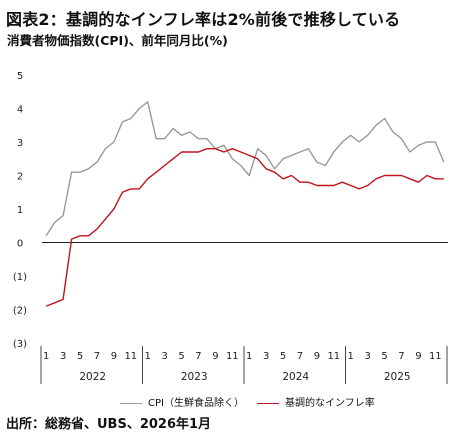  What do you see at coordinates (131, 403) in the screenshot?
I see `legend-swatch-cpi` at bounding box center [131, 403].